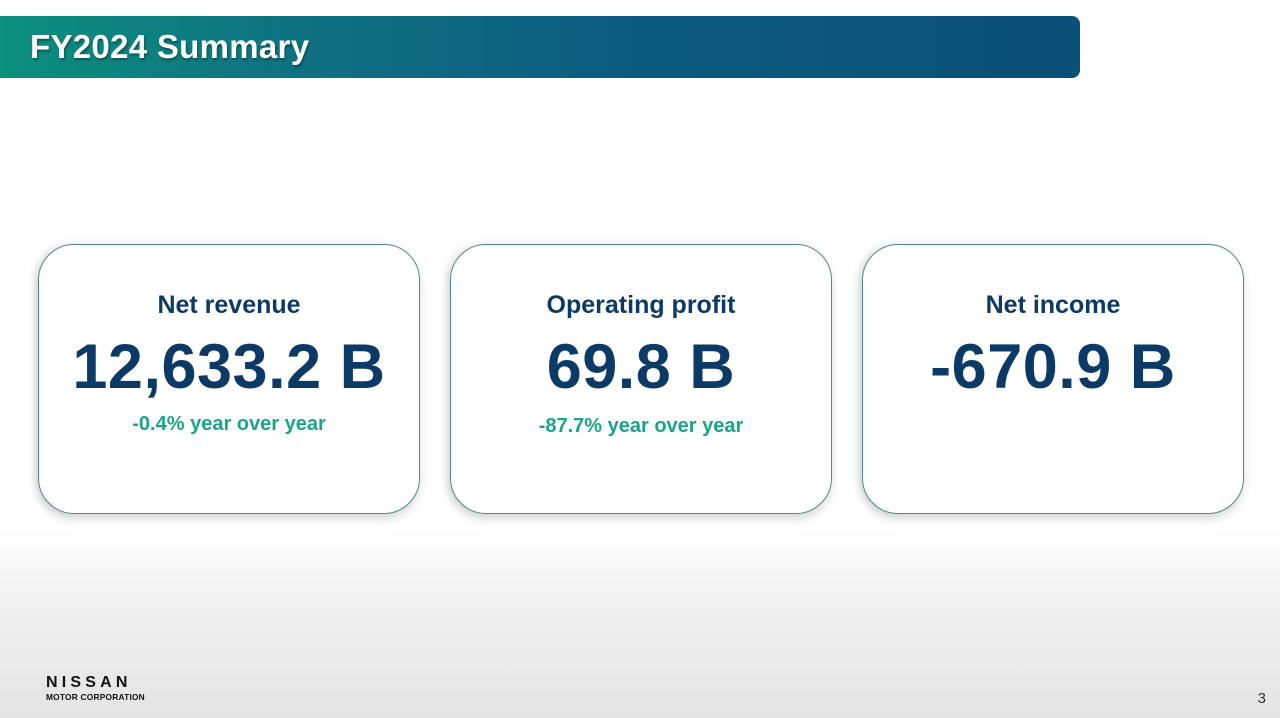 The width and height of the screenshot is (1280, 718). I want to click on slide-title: FY2024 Summary, so click(170, 46).